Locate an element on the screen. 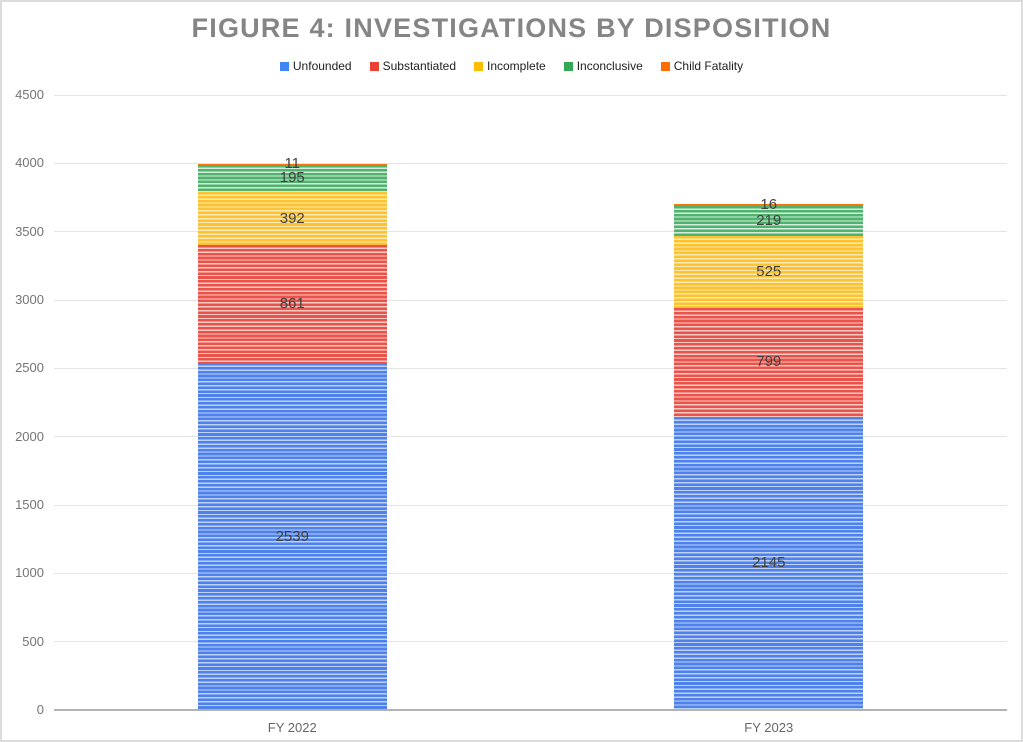 The width and height of the screenshot is (1023, 742). bar-segment-incomplete-fy-2022 is located at coordinates (292, 218).